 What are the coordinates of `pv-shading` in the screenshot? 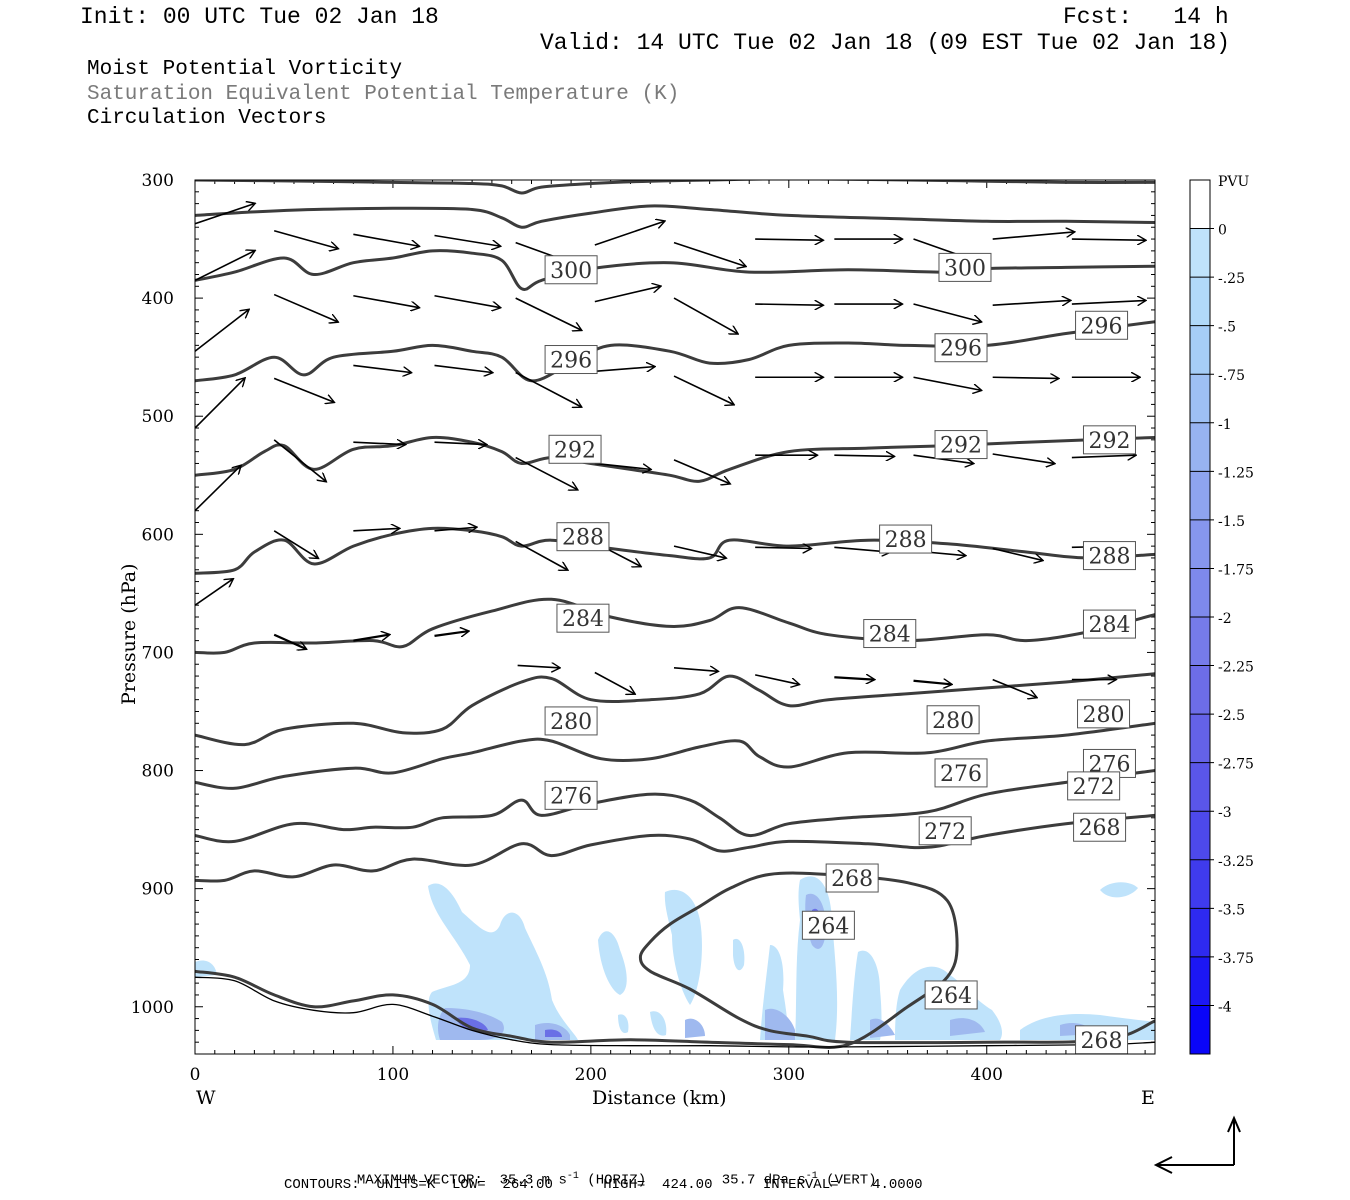 It's located at (675, 958).